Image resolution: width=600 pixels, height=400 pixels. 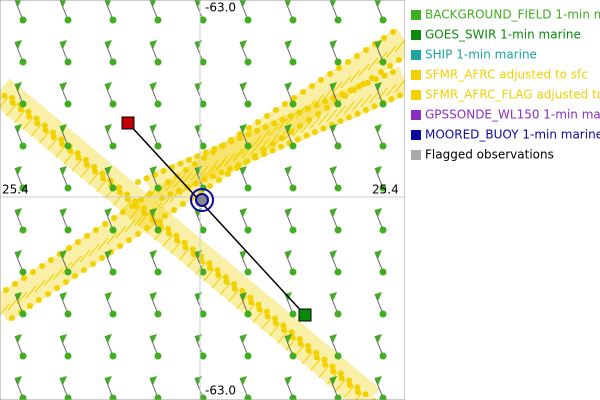 I want to click on track-end, so click(x=305, y=315).